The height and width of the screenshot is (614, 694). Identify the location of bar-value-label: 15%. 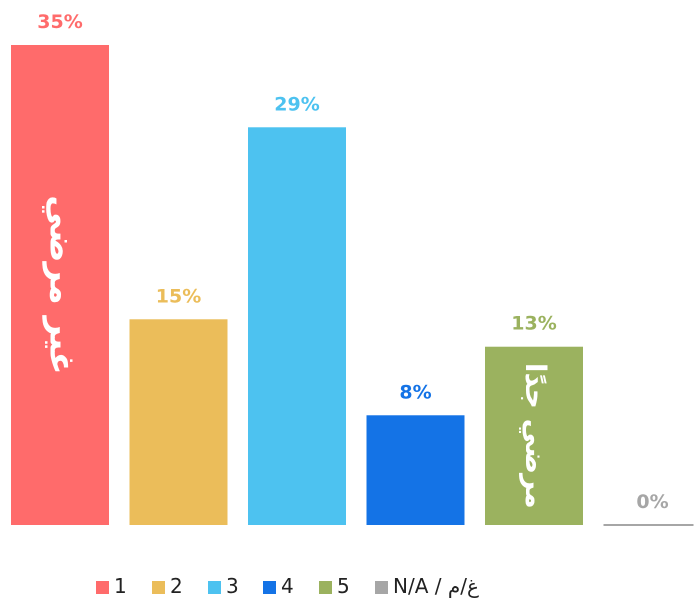
(178, 296).